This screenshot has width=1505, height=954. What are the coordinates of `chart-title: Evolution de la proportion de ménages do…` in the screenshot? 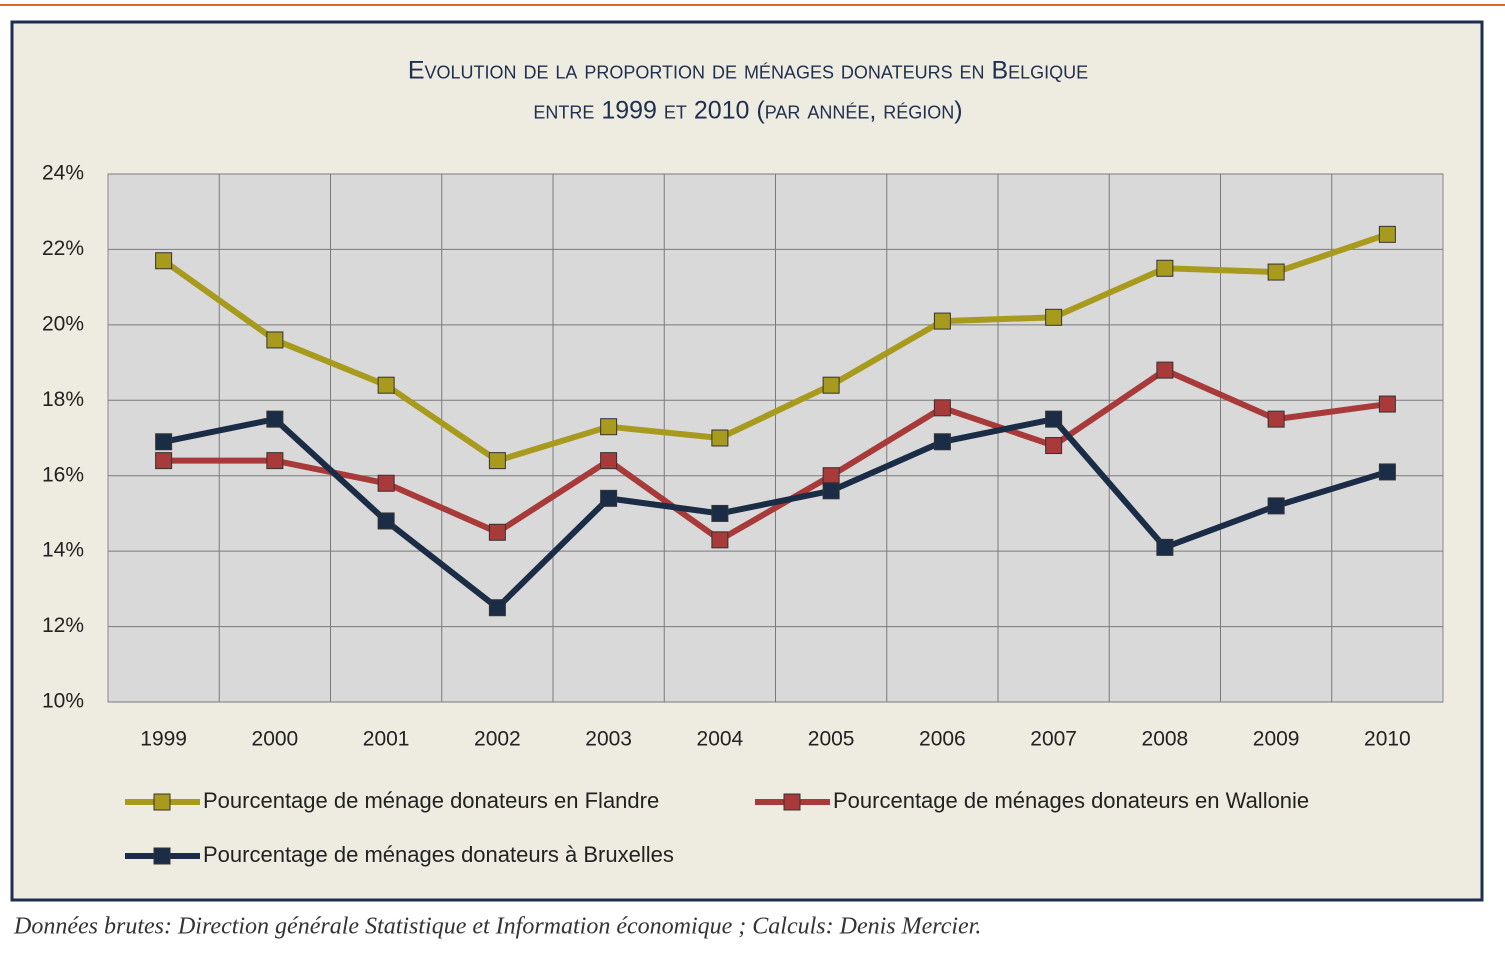 It's located at (748, 71).